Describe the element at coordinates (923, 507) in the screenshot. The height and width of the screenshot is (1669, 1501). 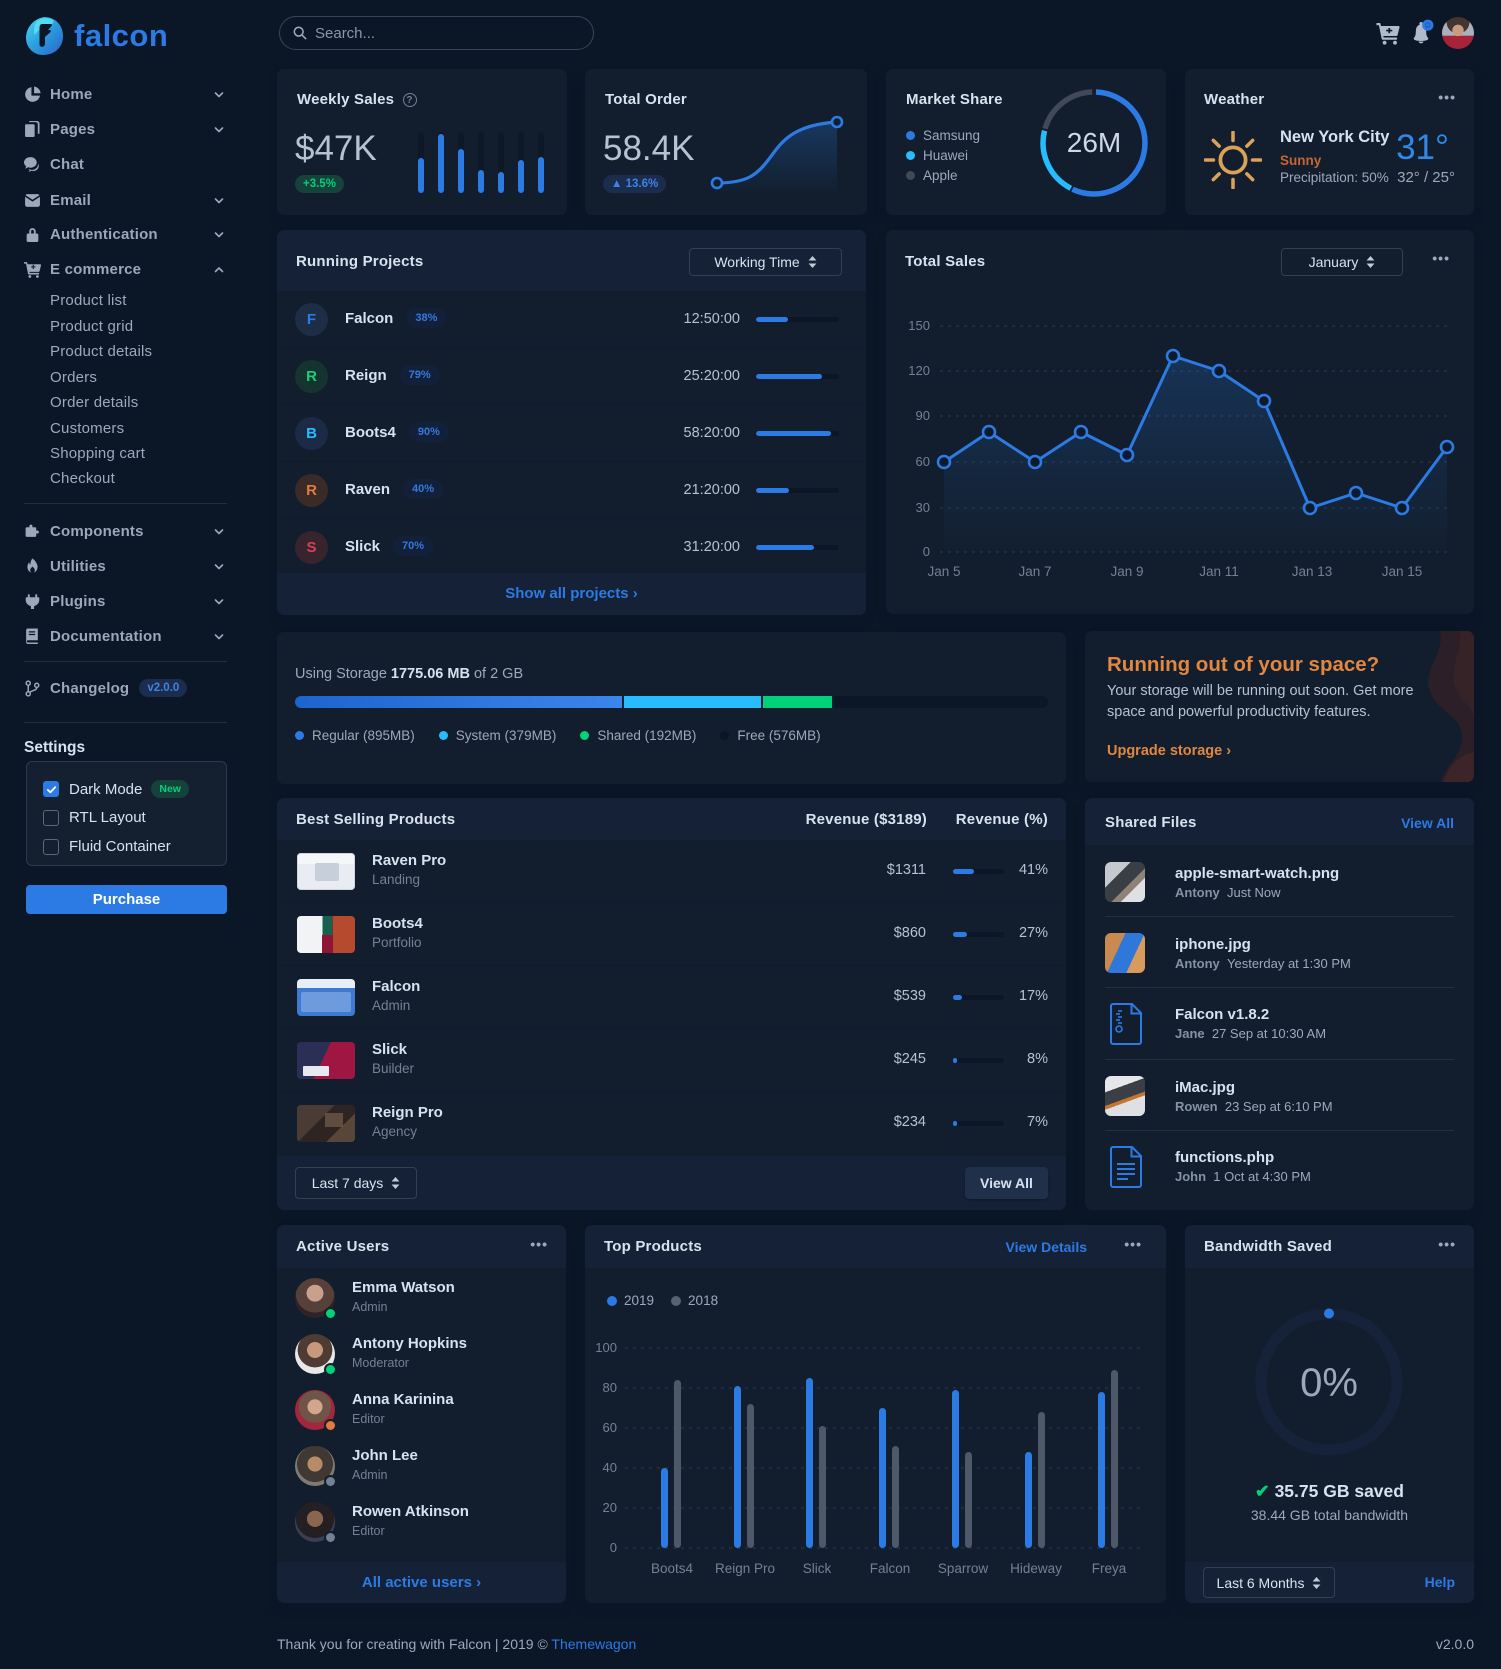
I see `svg-text: 30` at that location.